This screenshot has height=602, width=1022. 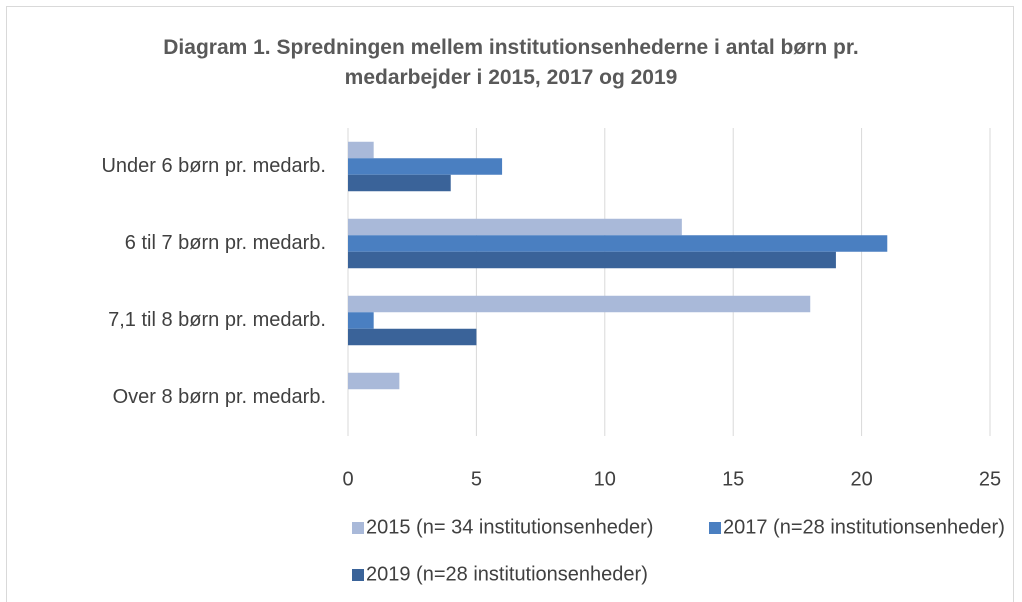 What do you see at coordinates (861, 479) in the screenshot?
I see `x-tick-label: 20` at bounding box center [861, 479].